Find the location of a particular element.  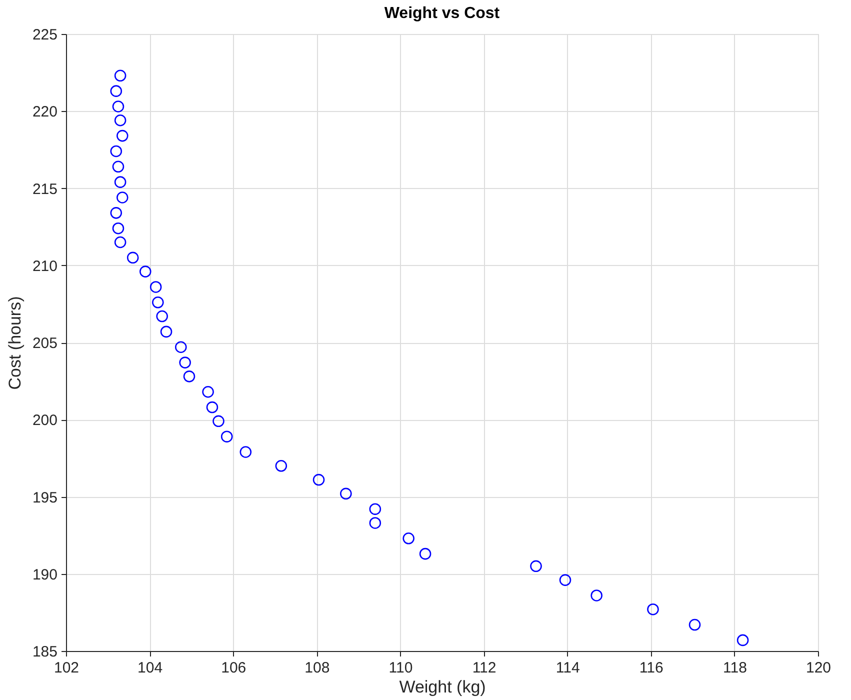

x-tick-label: 104 is located at coordinates (150, 668).